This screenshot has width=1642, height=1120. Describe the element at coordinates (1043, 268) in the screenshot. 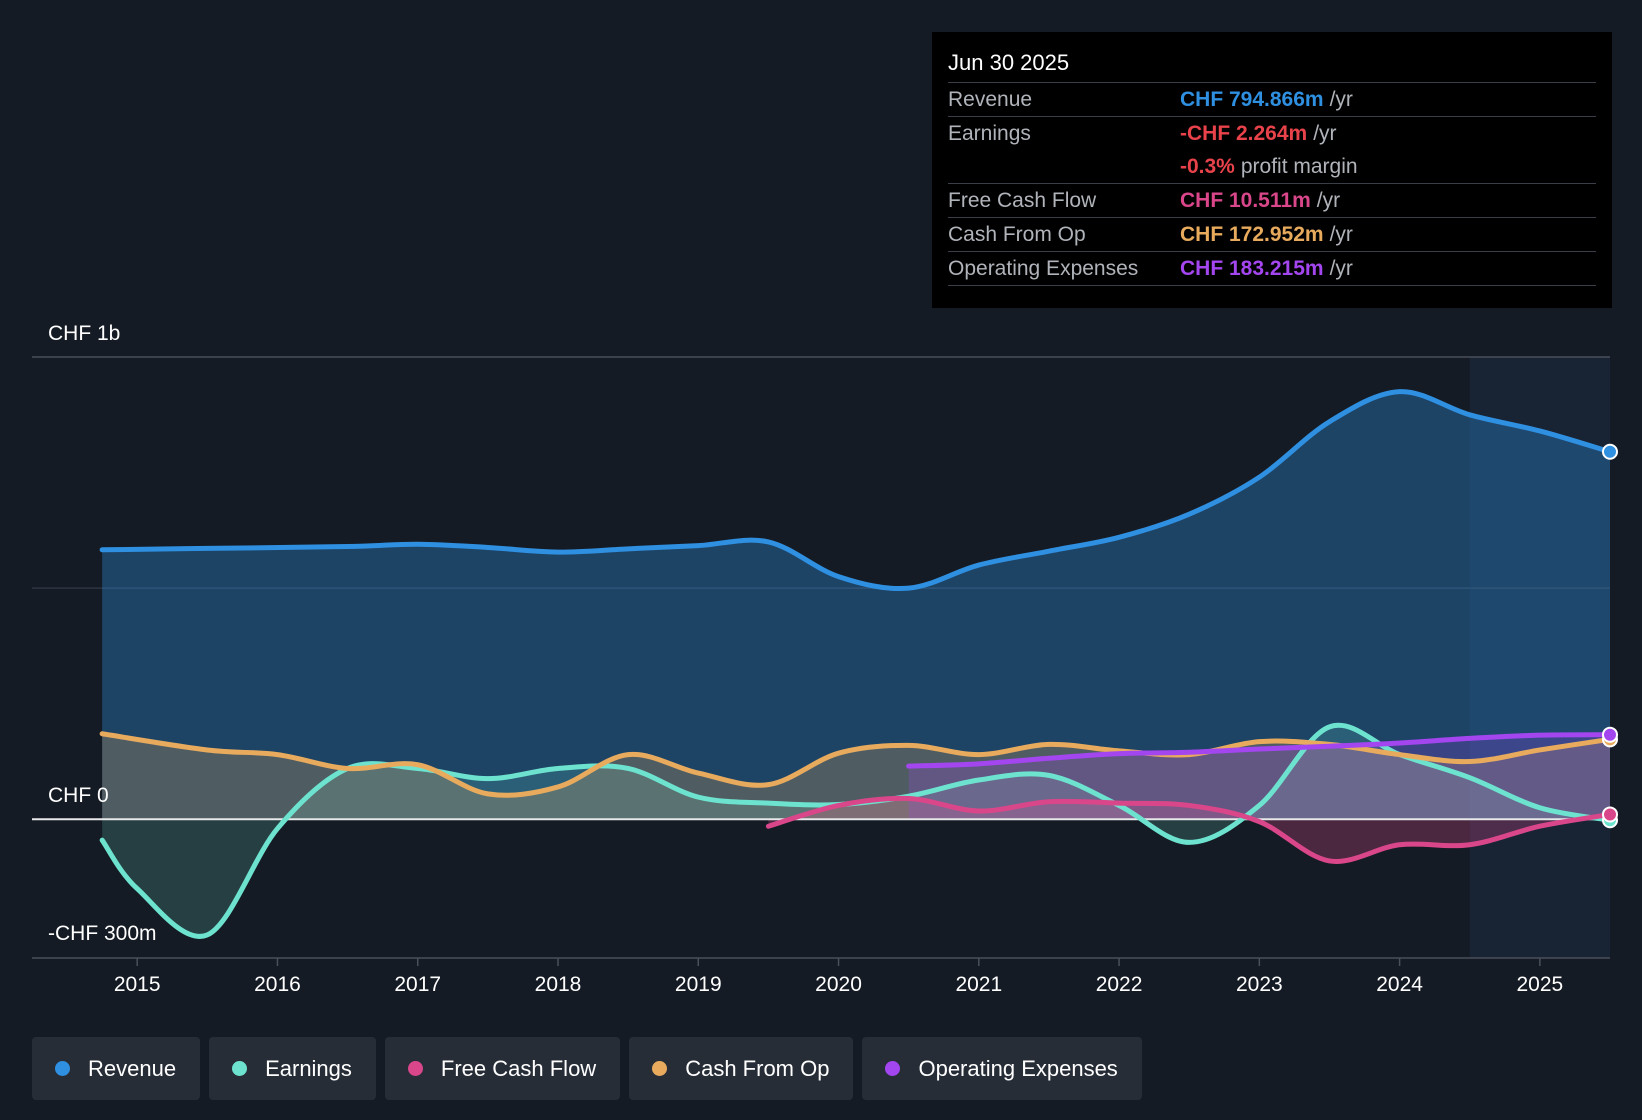

I see `tooltip-label: Operating Expenses` at that location.